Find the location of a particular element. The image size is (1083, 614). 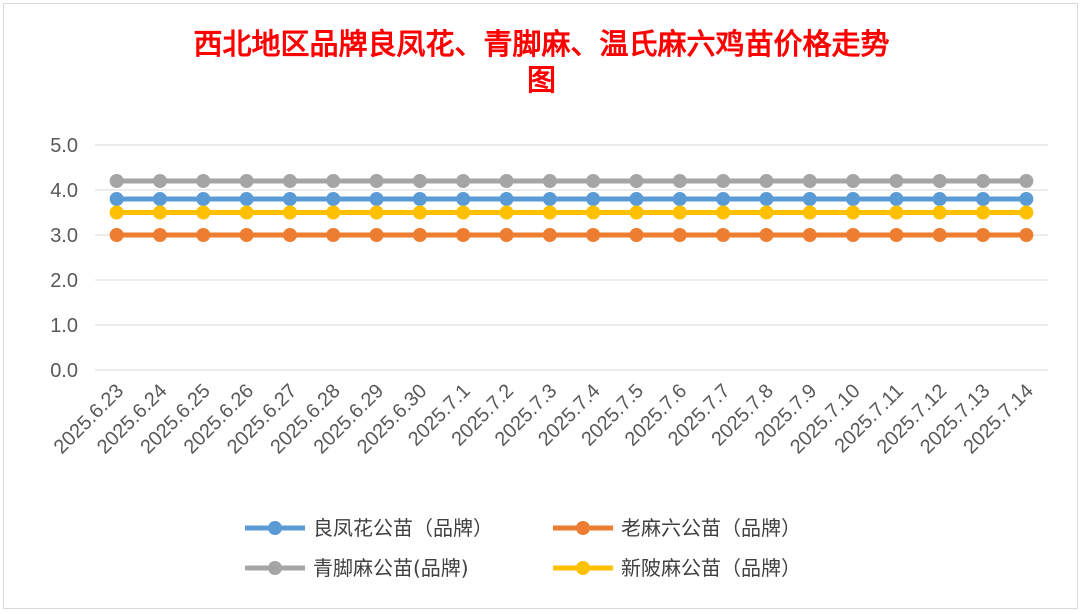

legend-item: 老麻六公苗（品牌） is located at coordinates (677, 528).